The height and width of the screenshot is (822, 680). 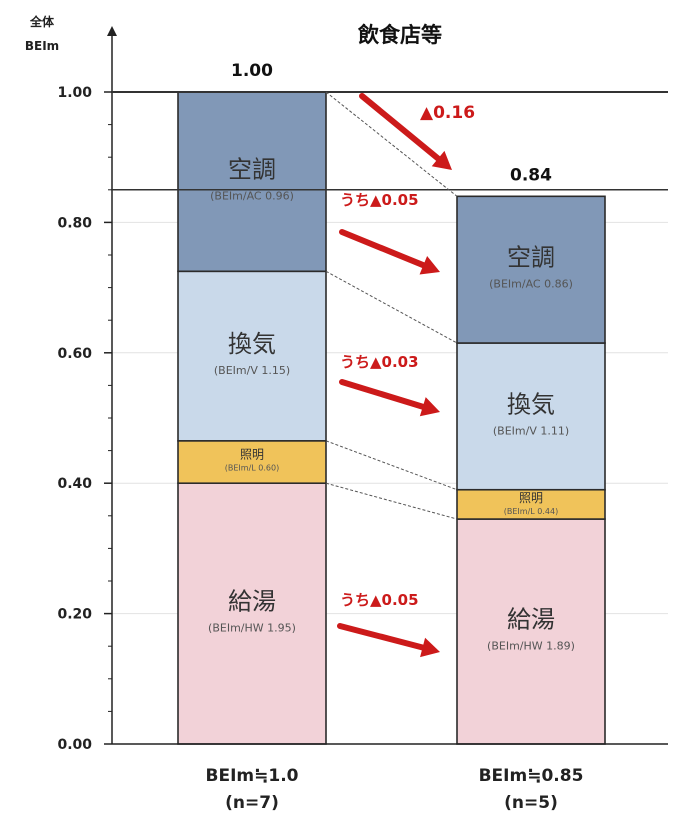 What do you see at coordinates (74, 615) in the screenshot?
I see `y-tick-label: 0.20` at bounding box center [74, 615].